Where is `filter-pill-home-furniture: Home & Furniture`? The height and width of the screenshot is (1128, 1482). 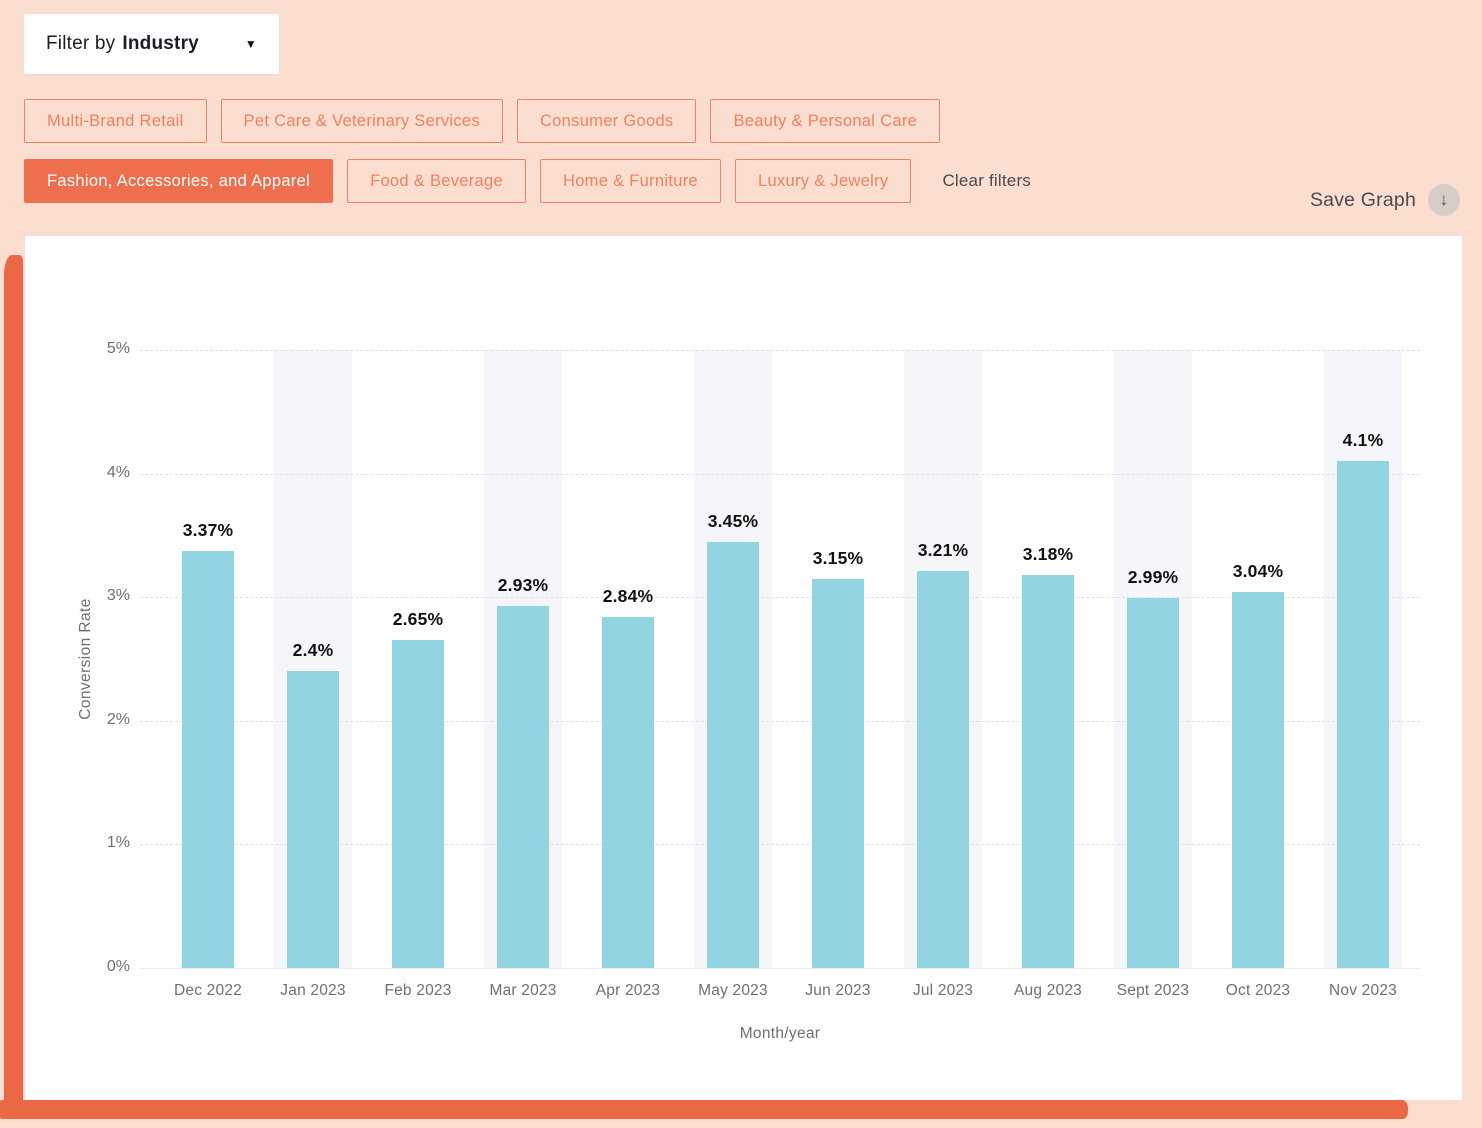 filter-pill-home-furniture: Home & Furniture is located at coordinates (630, 181).